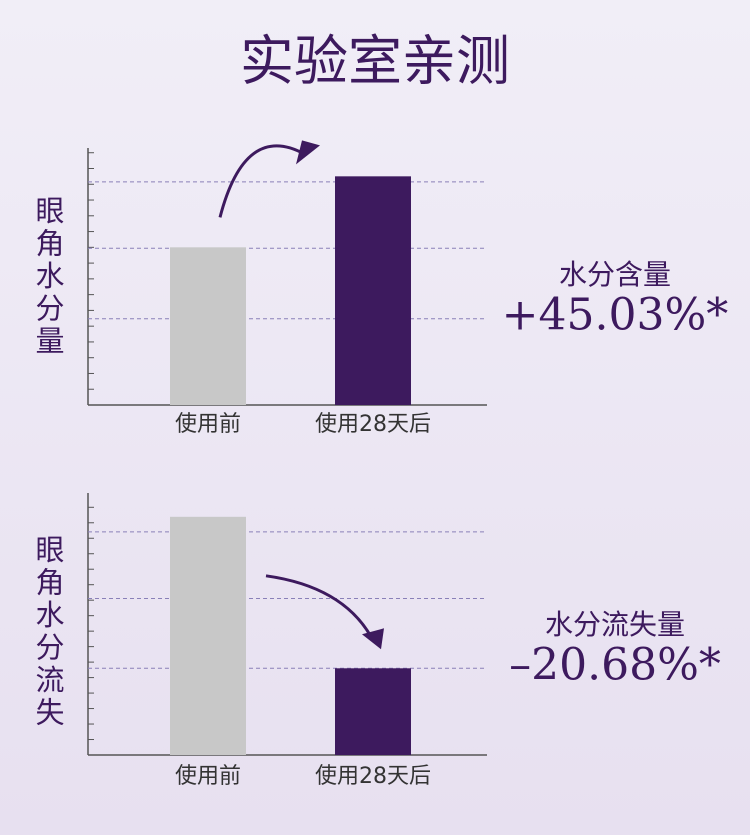 The height and width of the screenshot is (835, 750). I want to click on y-axis-label: 眼角水分量, so click(49, 276).